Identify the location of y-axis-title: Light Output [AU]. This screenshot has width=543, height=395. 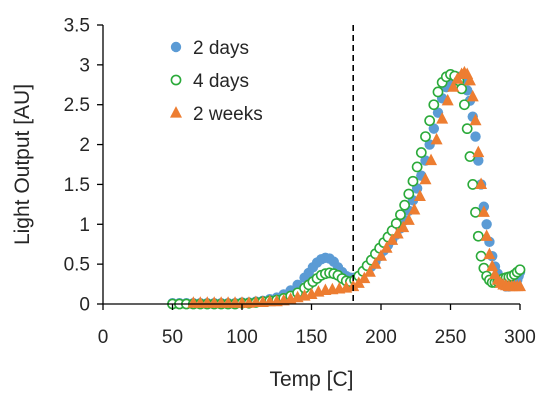
(22, 164).